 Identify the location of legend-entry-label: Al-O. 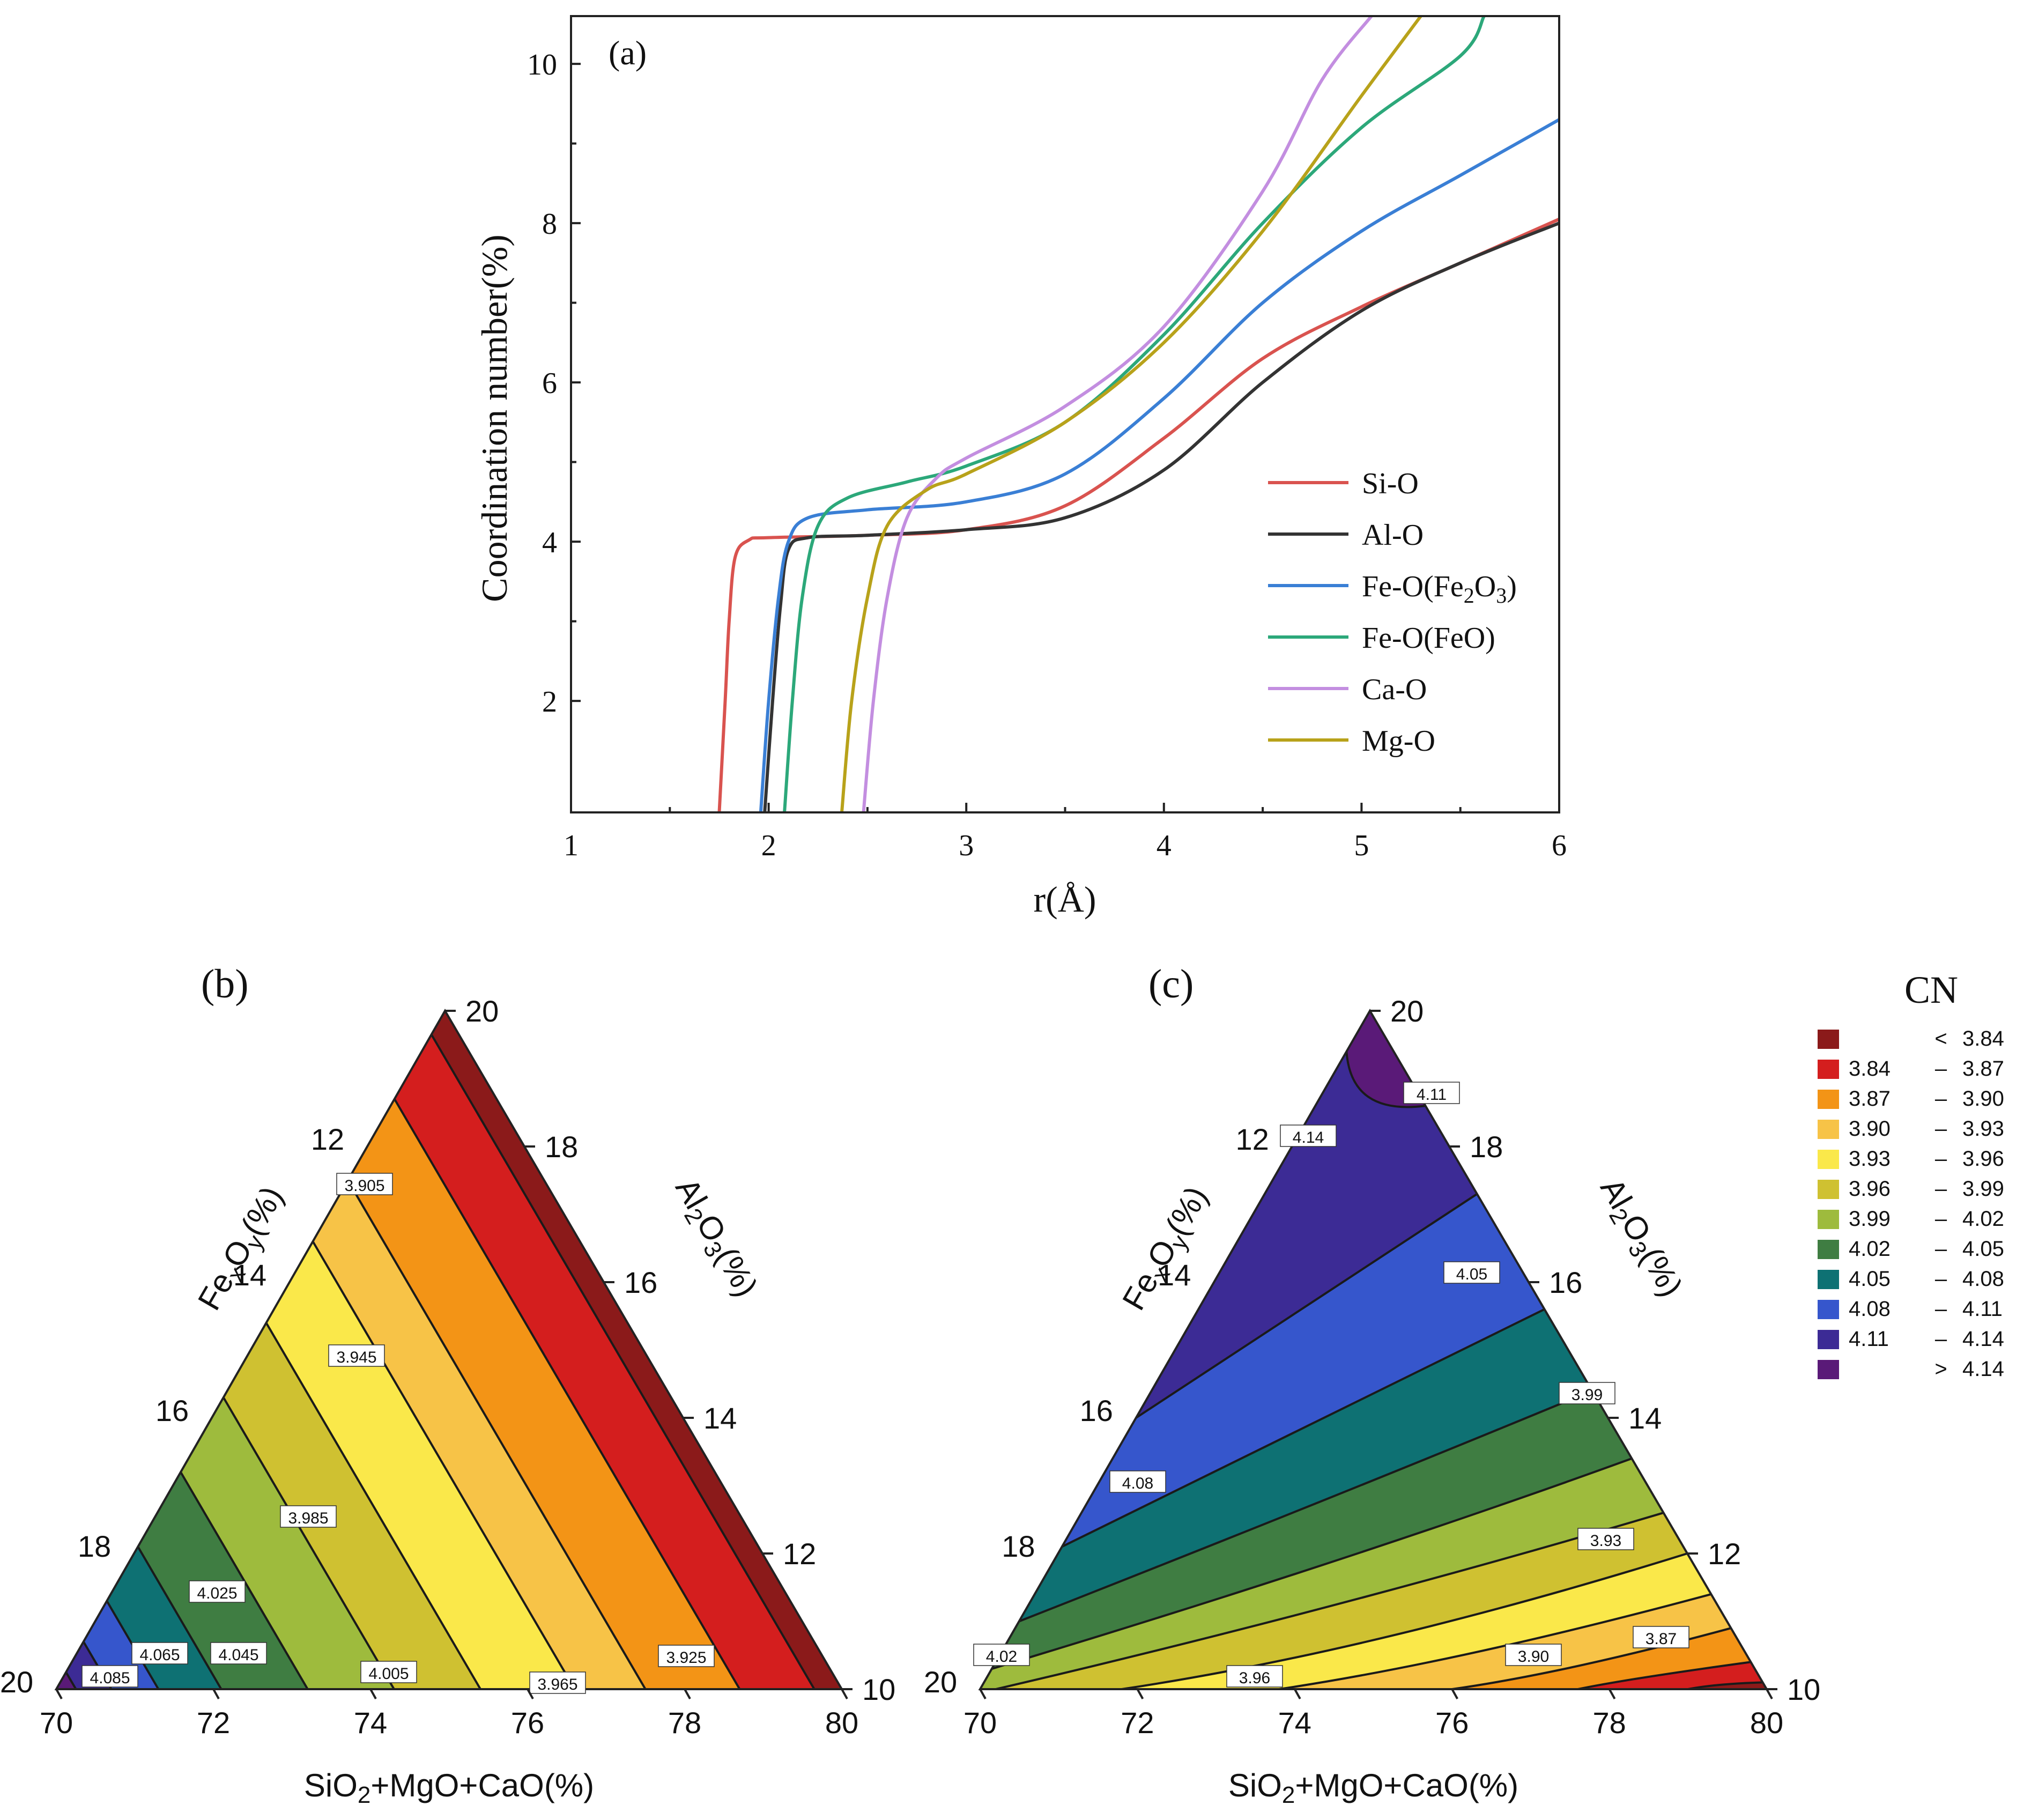
(1393, 535).